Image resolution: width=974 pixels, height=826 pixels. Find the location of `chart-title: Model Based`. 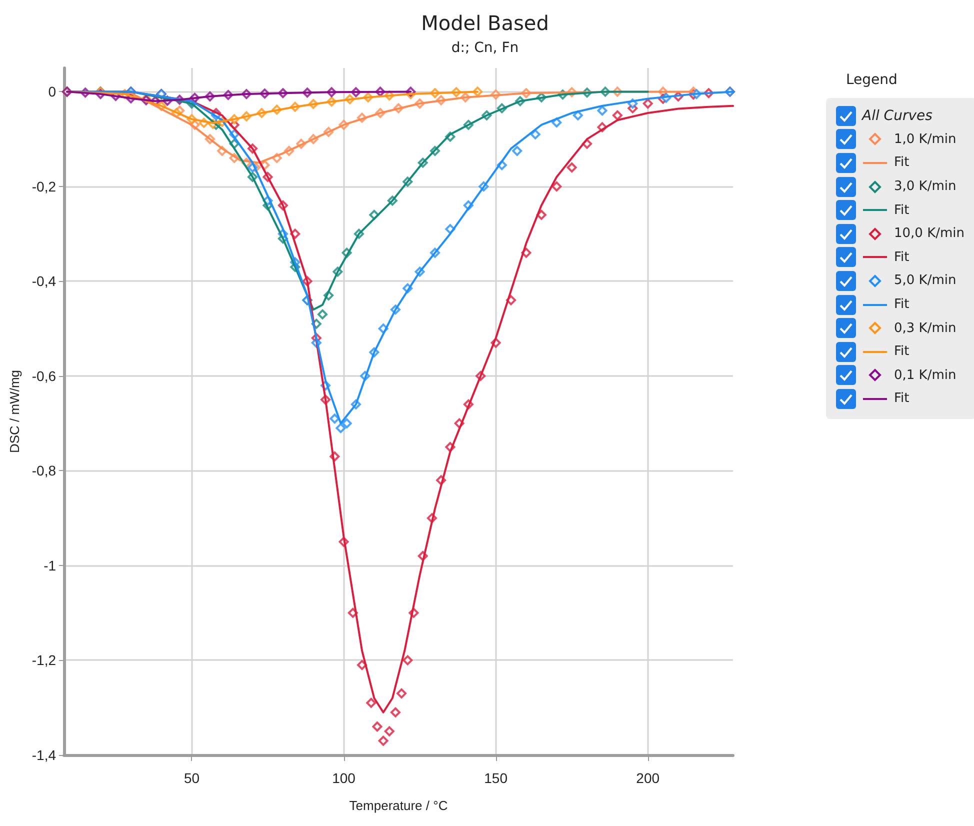

chart-title: Model Based is located at coordinates (485, 23).